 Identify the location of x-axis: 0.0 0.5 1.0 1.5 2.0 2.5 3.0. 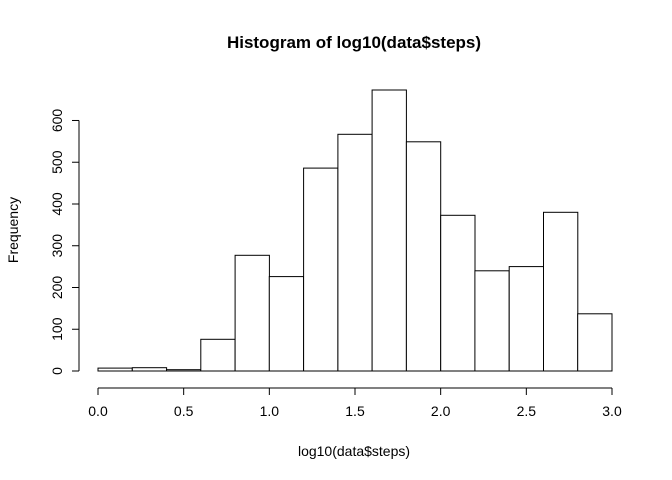
(355, 403).